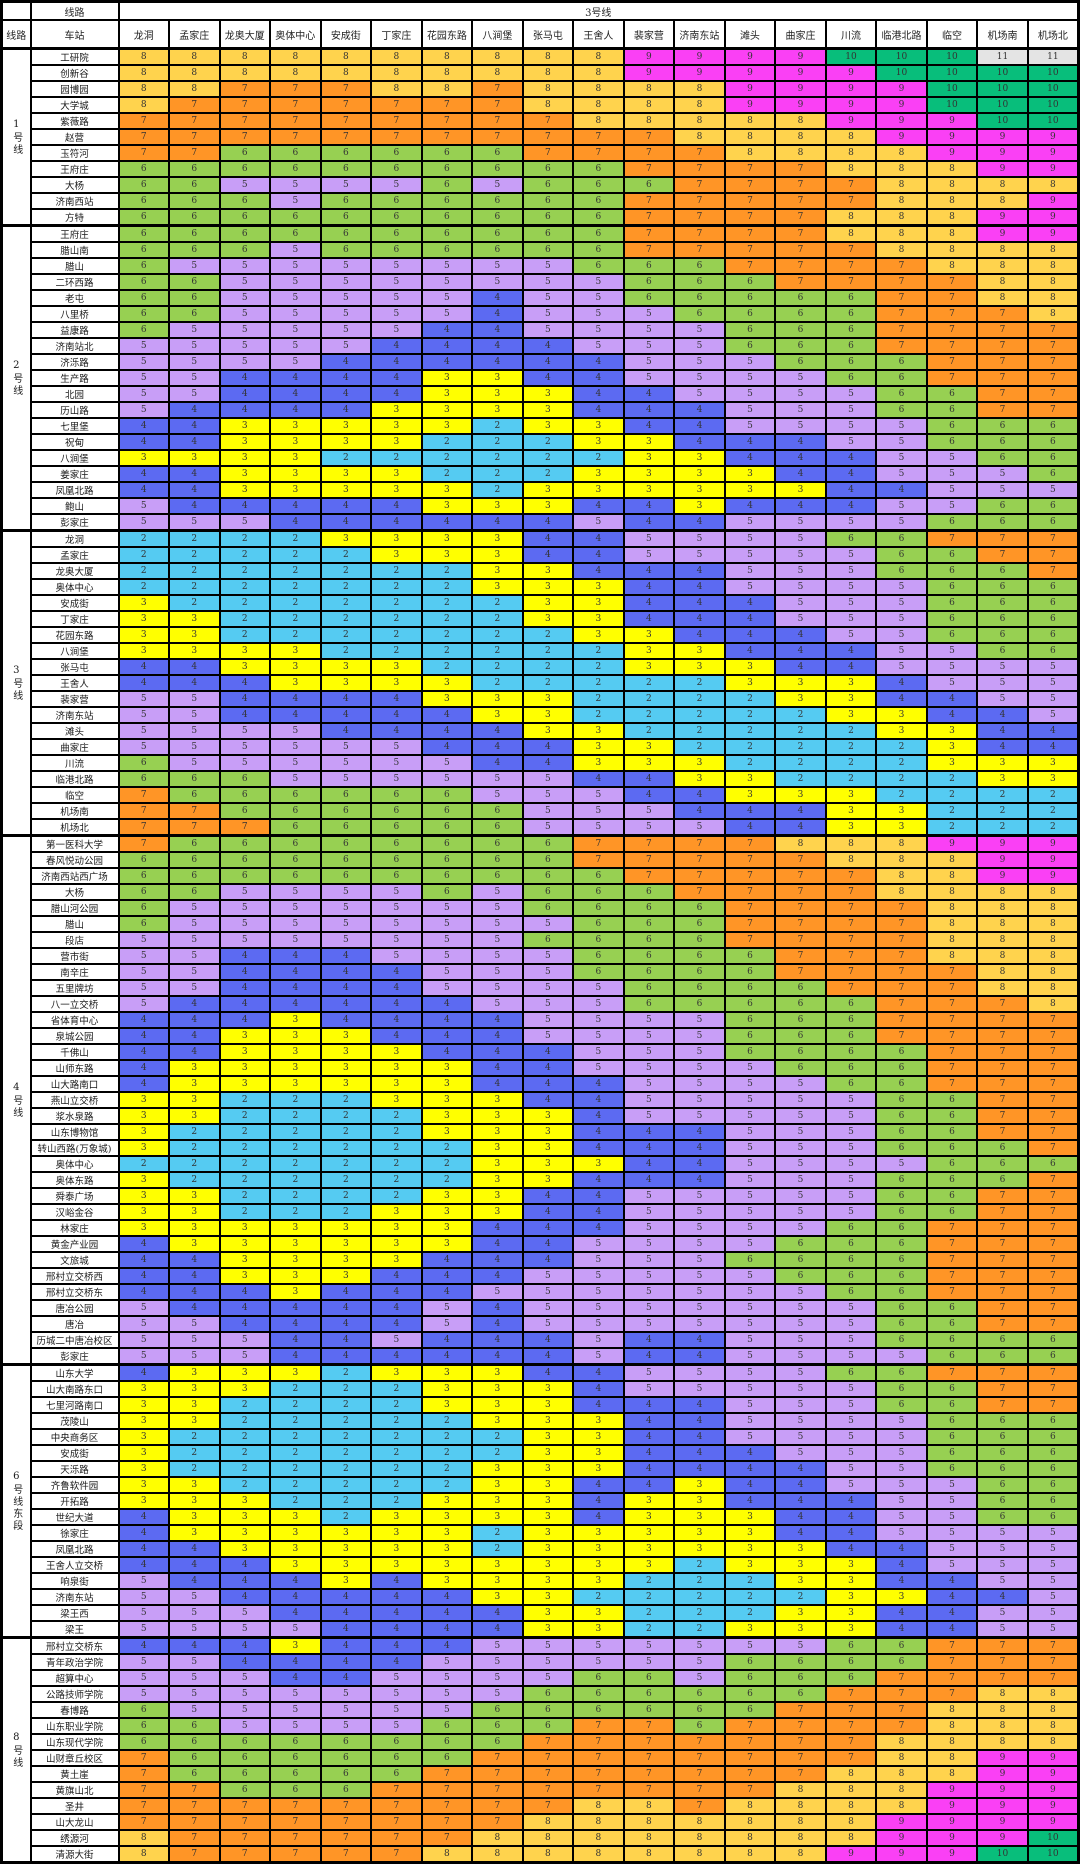 Image resolution: width=1080 pixels, height=1864 pixels. Describe the element at coordinates (541, 908) in the screenshot. I see `table-row: 腊山河公园 6 5 5 5 5 5 5 5 6 6 6 6 7 7 7 7 8 8 8` at that location.